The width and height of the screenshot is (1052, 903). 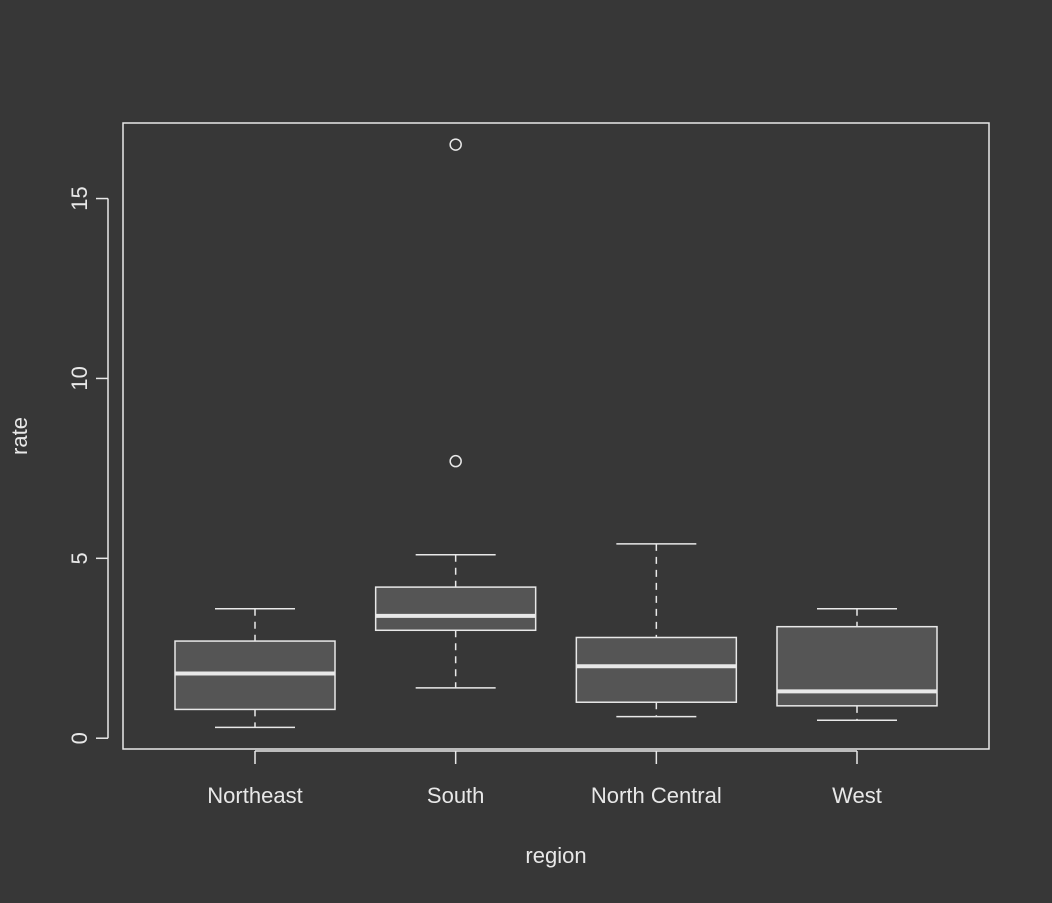 What do you see at coordinates (79, 558) in the screenshot?
I see `y-tick-label: 5` at bounding box center [79, 558].